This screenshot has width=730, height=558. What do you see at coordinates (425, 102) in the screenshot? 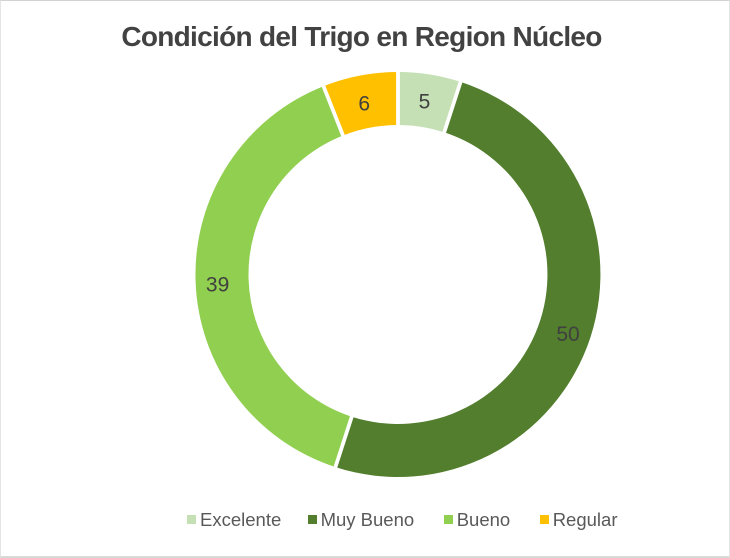
I see `svg-text: 5` at bounding box center [425, 102].